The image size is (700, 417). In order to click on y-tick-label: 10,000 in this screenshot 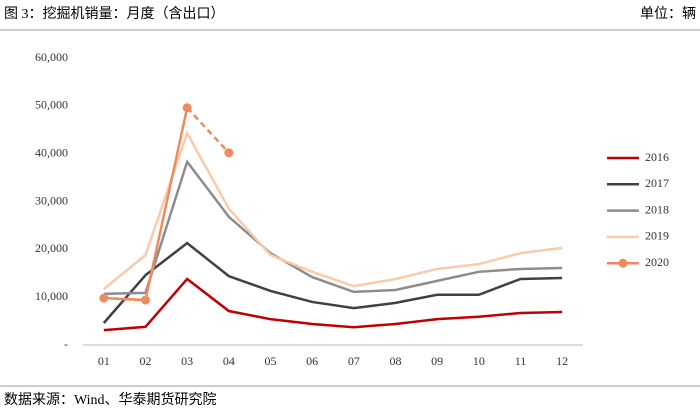, I will do `click(51, 296)`.